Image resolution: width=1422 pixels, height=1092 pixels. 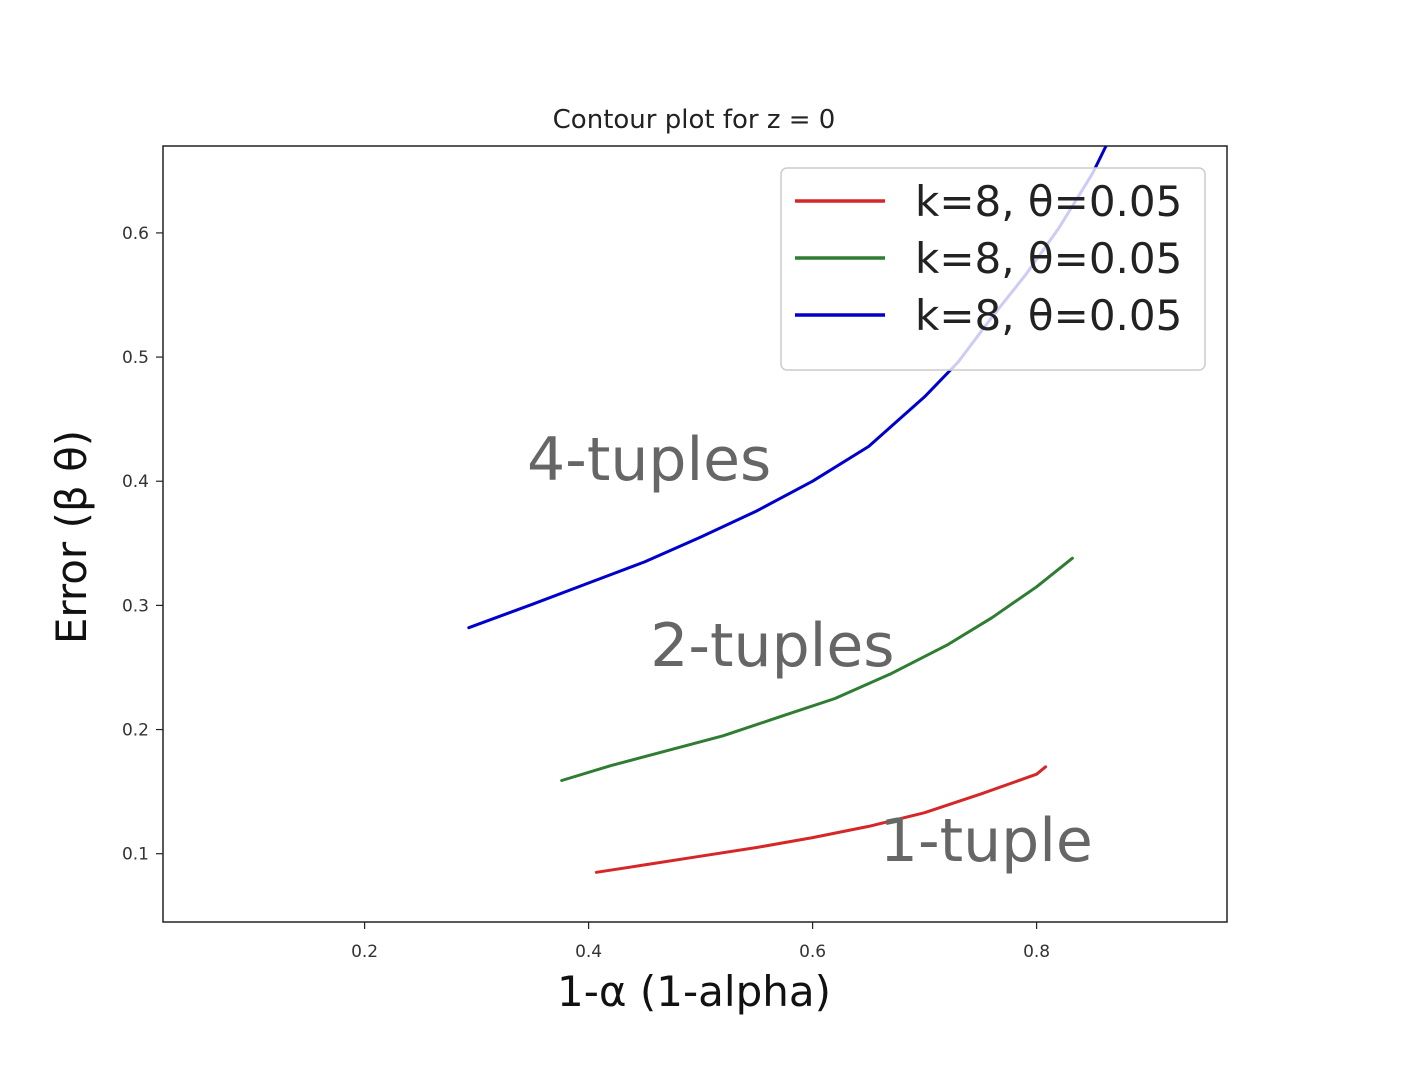 I want to click on x-axis-label: 1-α (1-alpha), so click(x=694, y=991).